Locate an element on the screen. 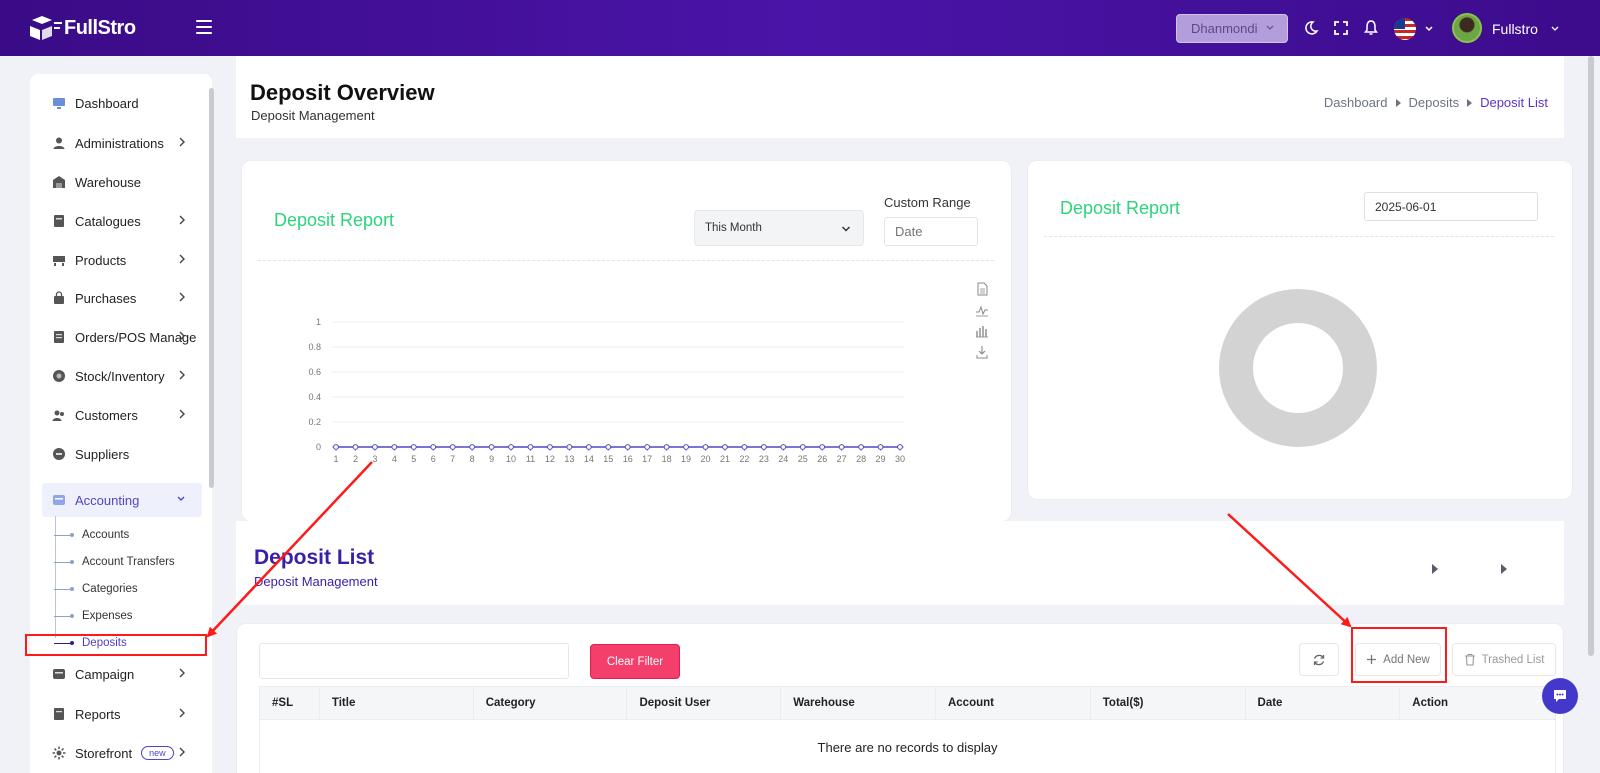 The width and height of the screenshot is (1600, 773). add-new-label: Add New is located at coordinates (1406, 659).